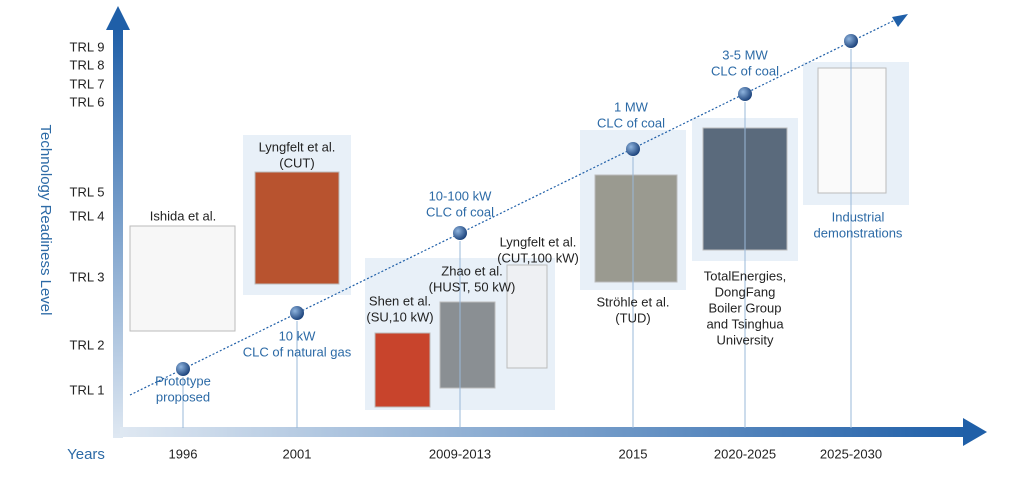  Describe the element at coordinates (118, 233) in the screenshot. I see `y-axis` at that location.